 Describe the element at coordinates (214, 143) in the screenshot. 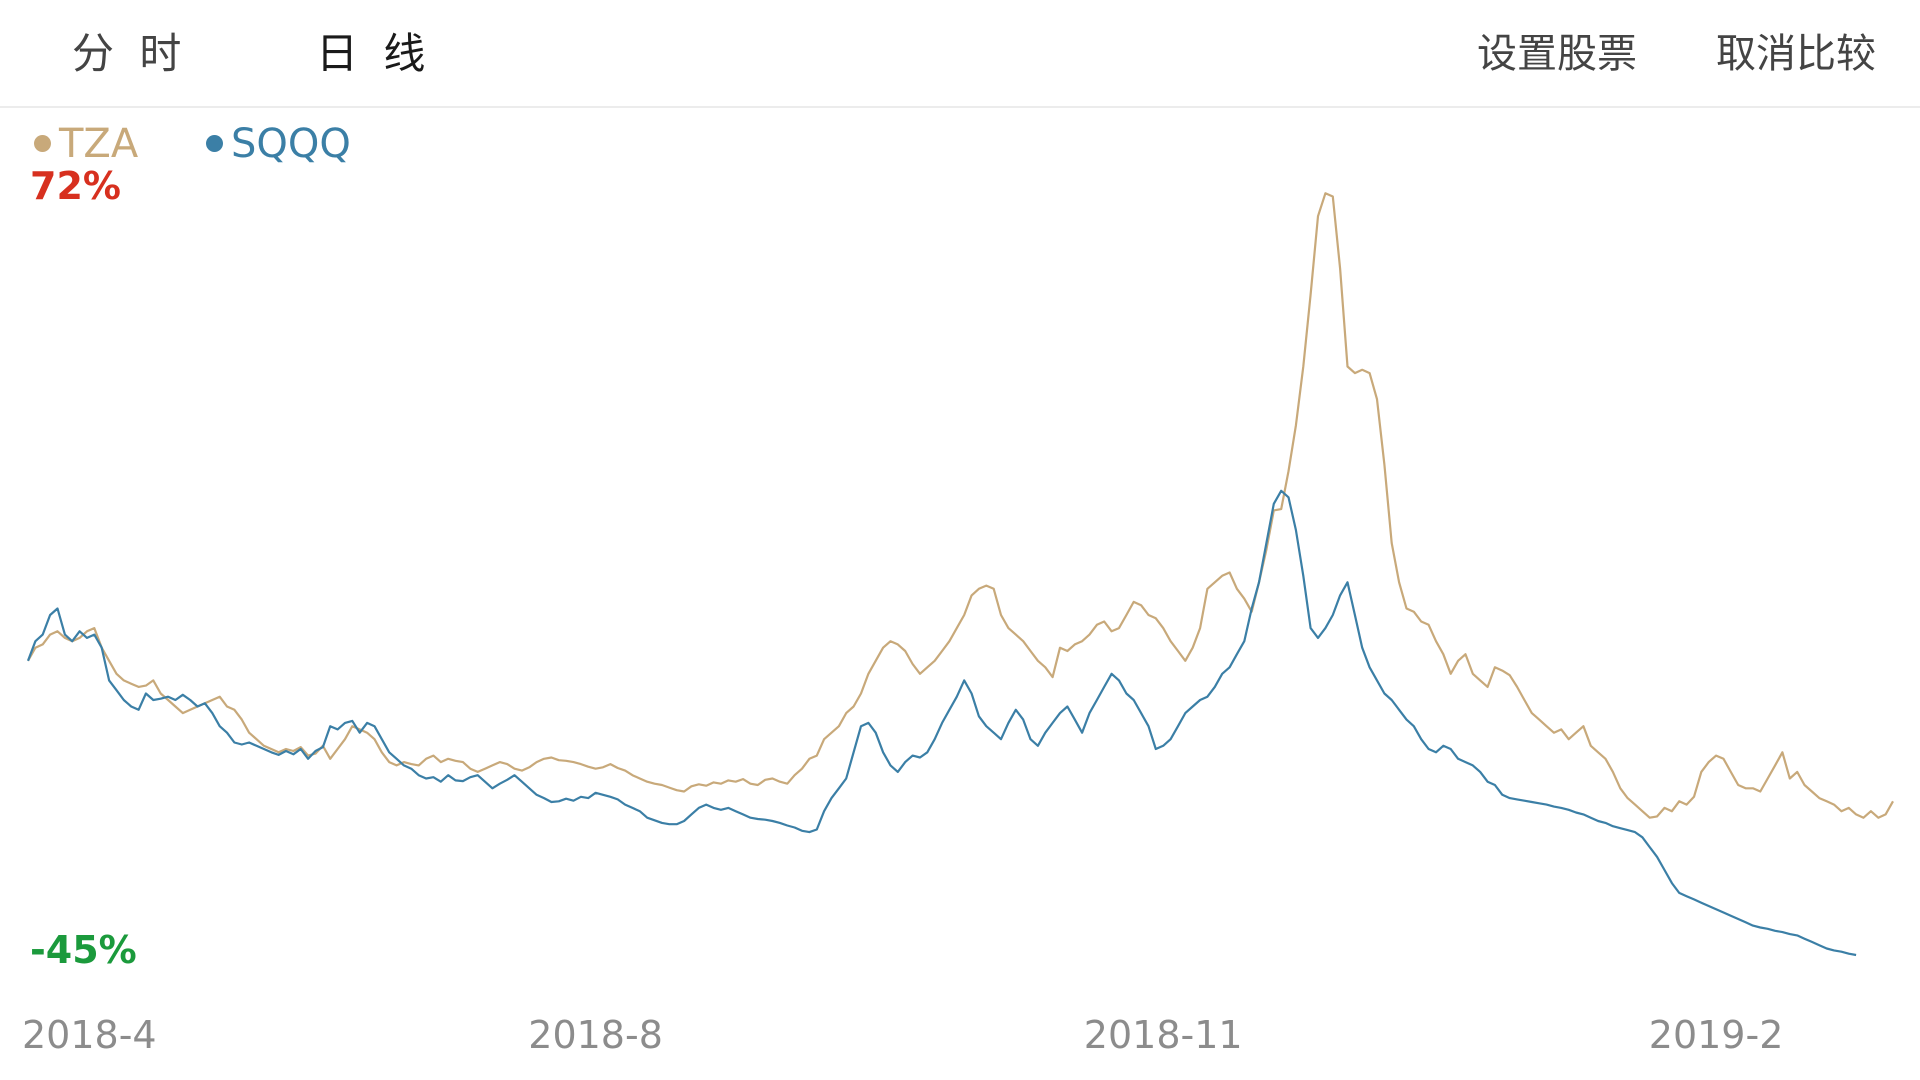

I see `legend-dot-sqqq` at that location.